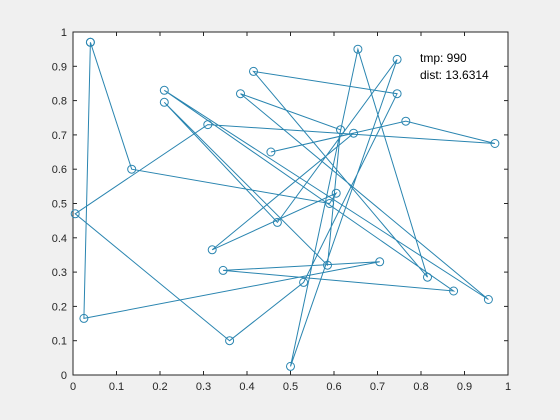  I want to click on x-tick-label: 0.7, so click(377, 387).